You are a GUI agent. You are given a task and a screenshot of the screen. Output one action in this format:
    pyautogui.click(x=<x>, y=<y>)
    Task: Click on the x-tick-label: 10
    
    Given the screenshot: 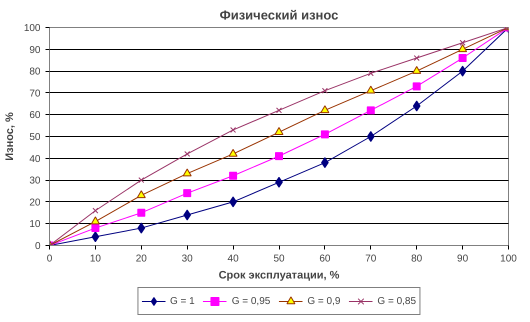 What is the action you would take?
    pyautogui.click(x=96, y=259)
    